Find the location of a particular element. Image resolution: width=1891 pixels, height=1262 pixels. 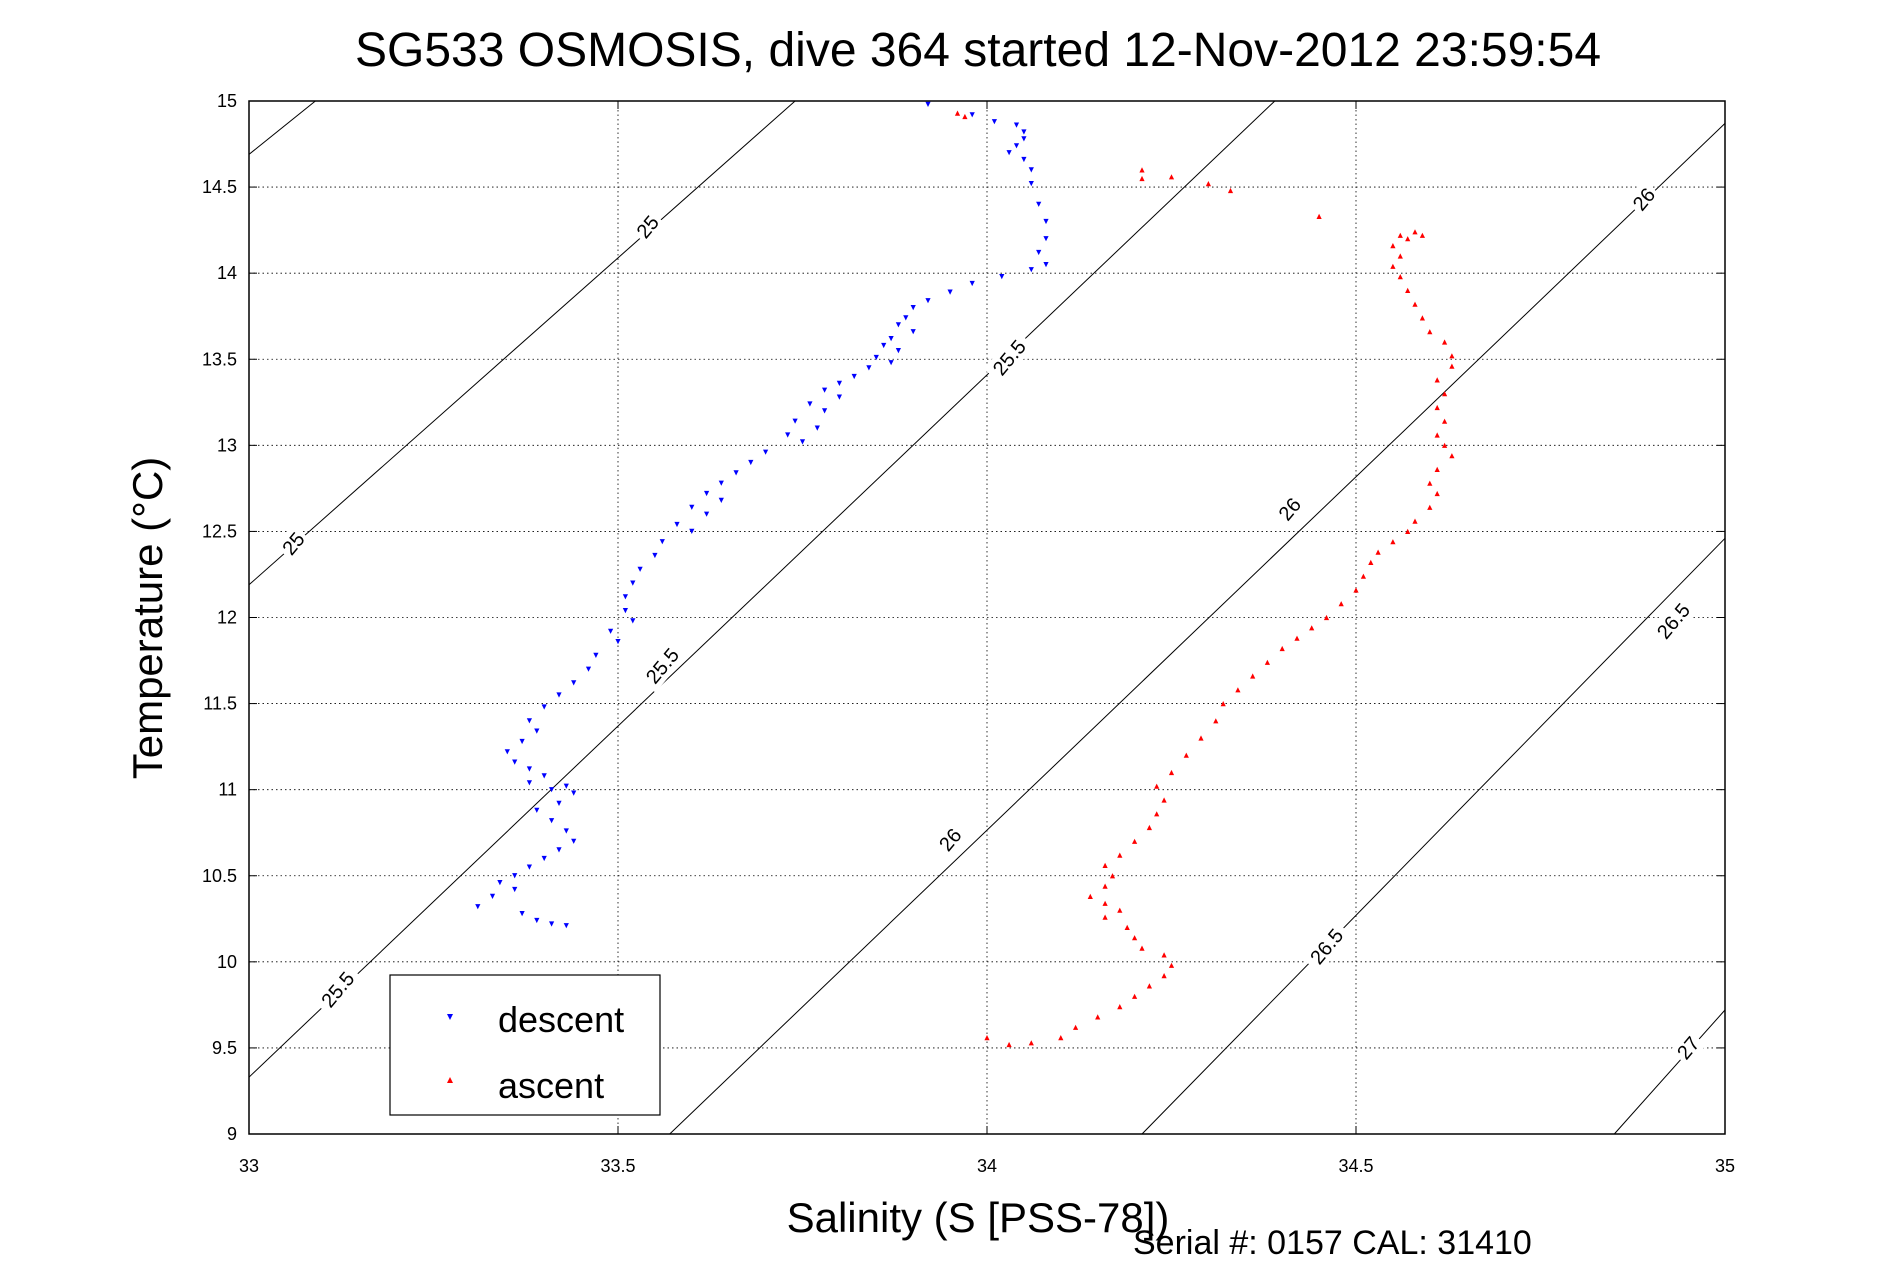

legend-ascent-marker is located at coordinates (450, 1080).